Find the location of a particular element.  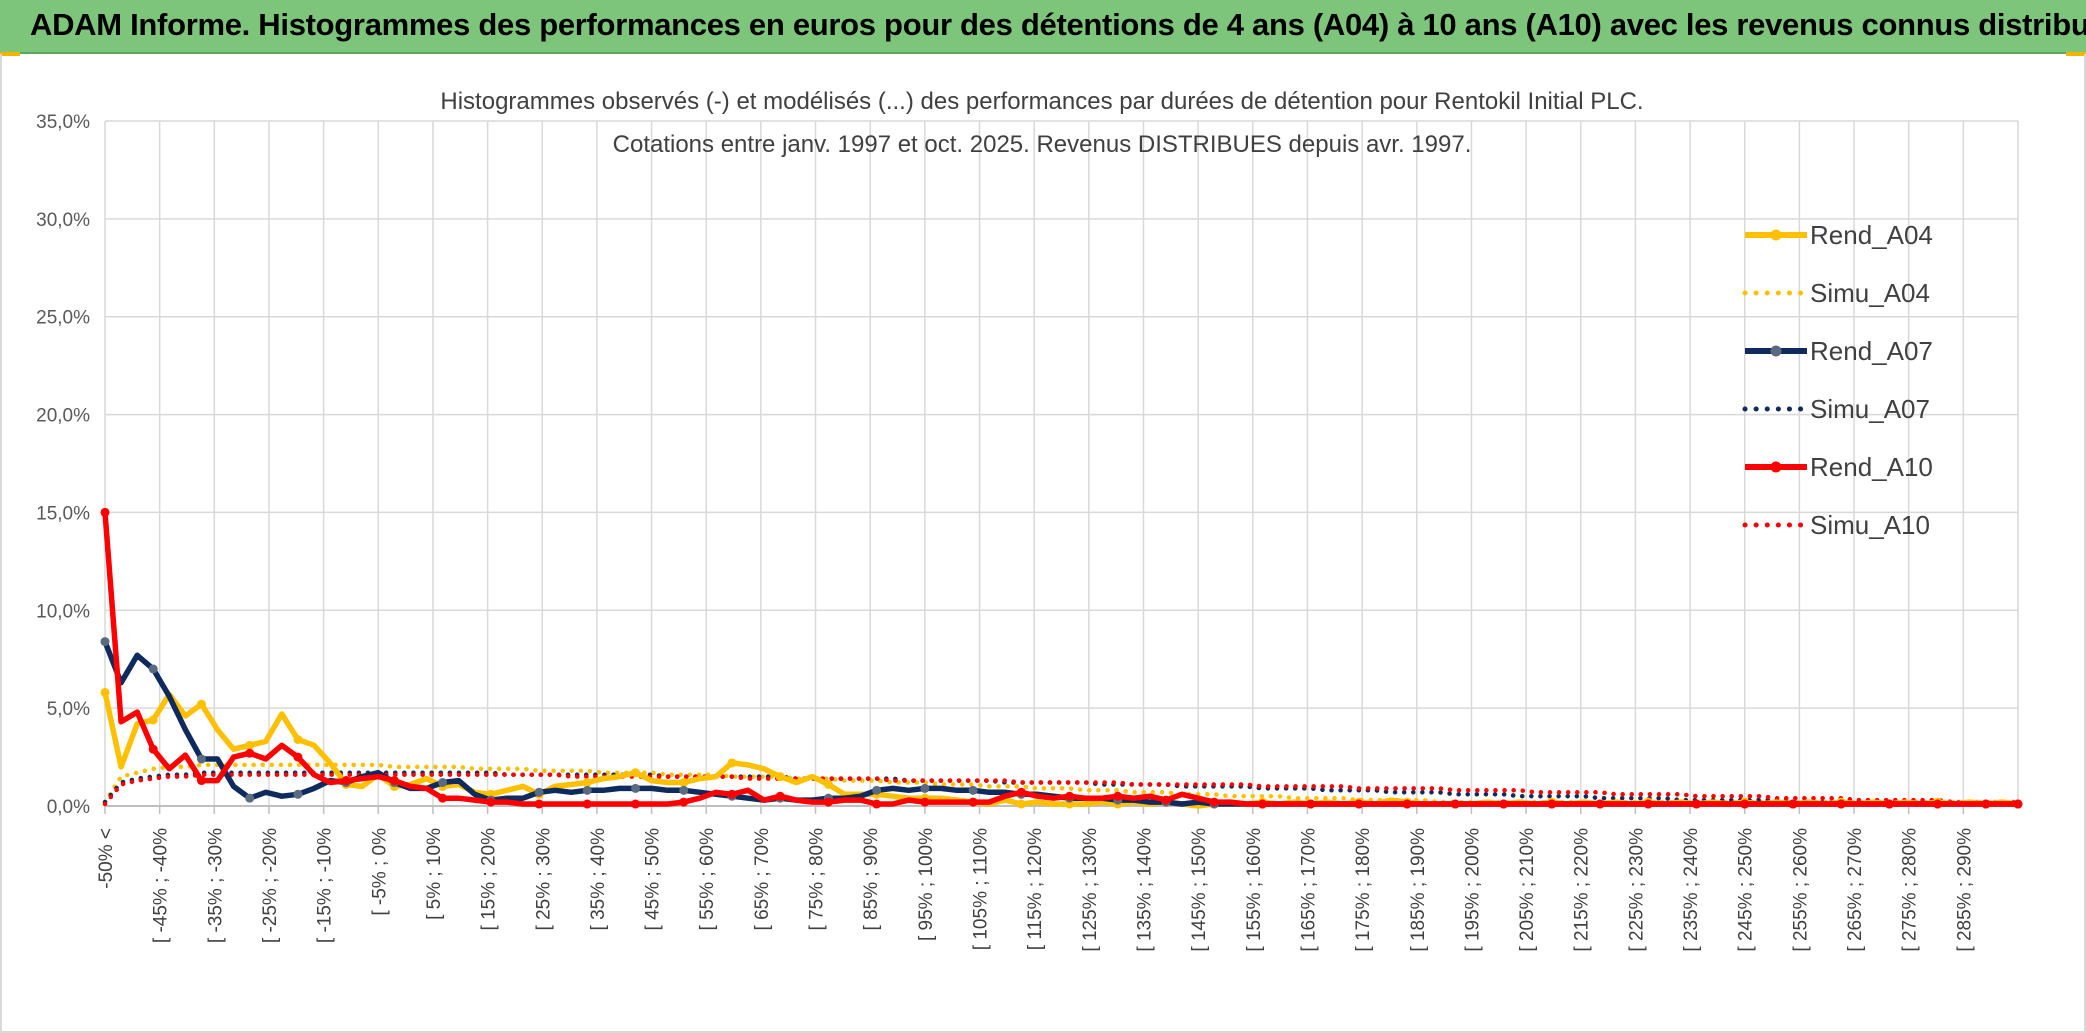

x-tick-label: [ 265% ; 270% is located at coordinates (1855, 890).